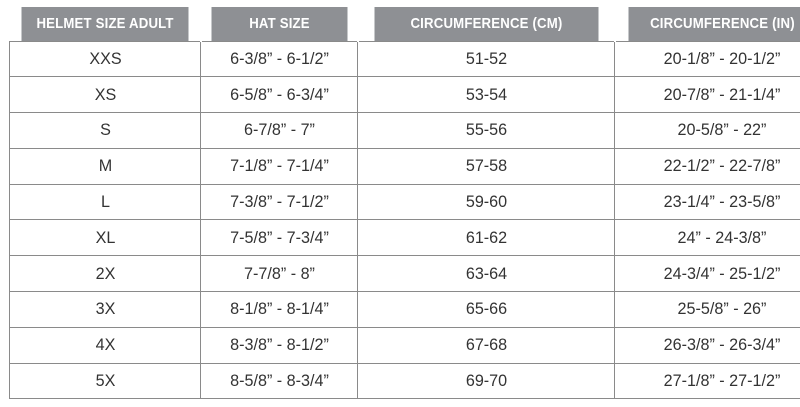 The width and height of the screenshot is (800, 407). I want to click on cell-hat-size: 8-3/8” - 8-1/2”, so click(279, 345).